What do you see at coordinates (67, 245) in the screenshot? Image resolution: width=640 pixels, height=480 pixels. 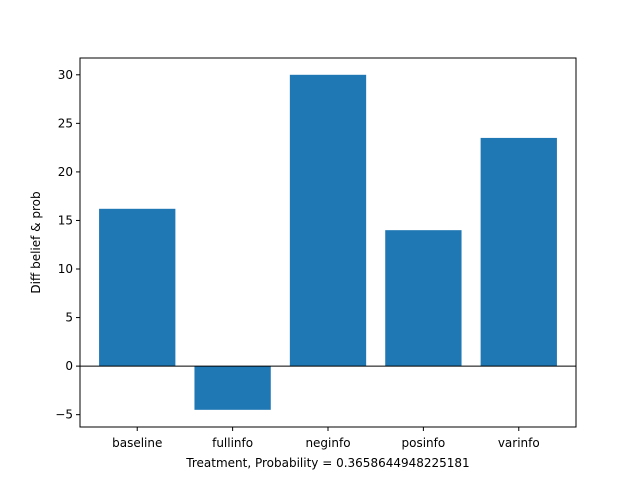 I see `y-axis: −5 0 5 10 15 20 25 30` at bounding box center [67, 245].